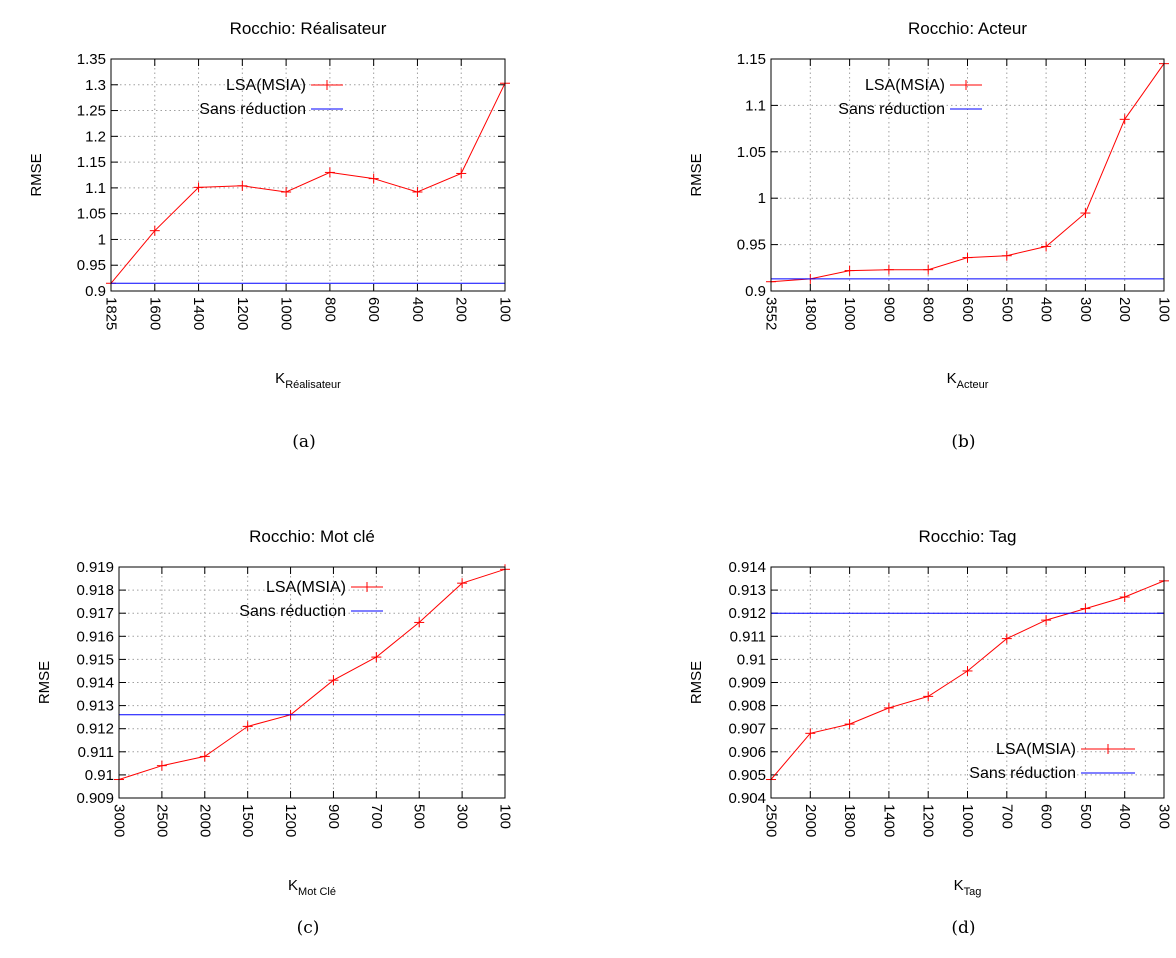 Image resolution: width=1176 pixels, height=958 pixels. Describe the element at coordinates (810, 313) in the screenshot. I see `x-tick-label: 1800` at that location.